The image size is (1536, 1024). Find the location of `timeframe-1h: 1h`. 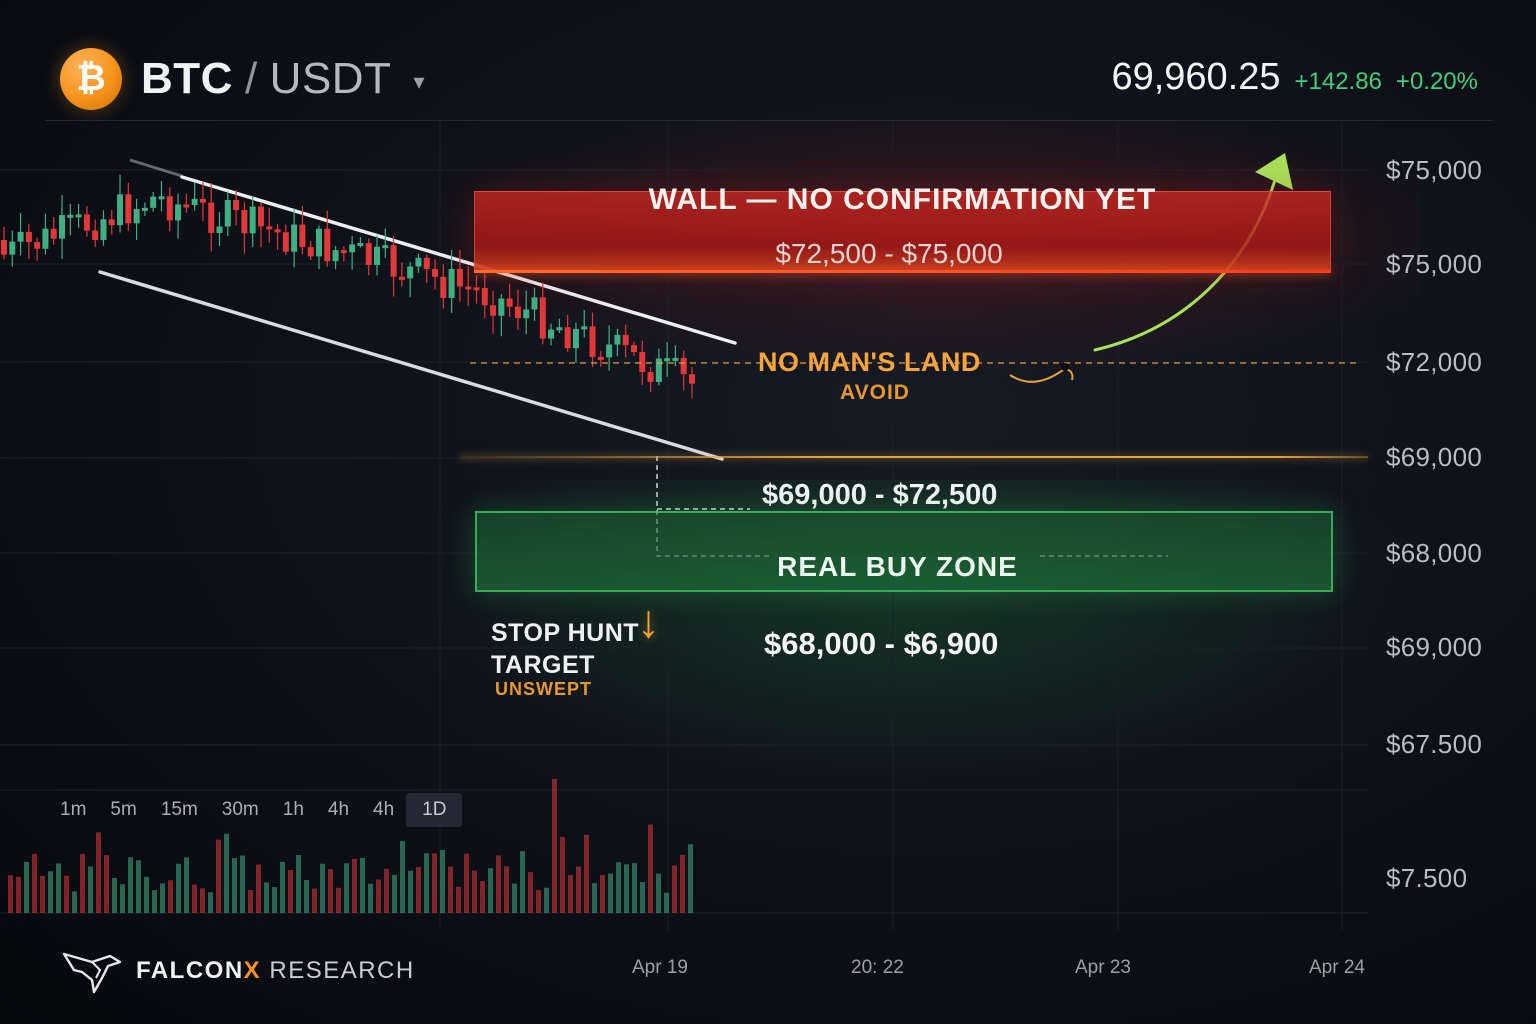

timeframe-1h: 1h is located at coordinates (293, 809).